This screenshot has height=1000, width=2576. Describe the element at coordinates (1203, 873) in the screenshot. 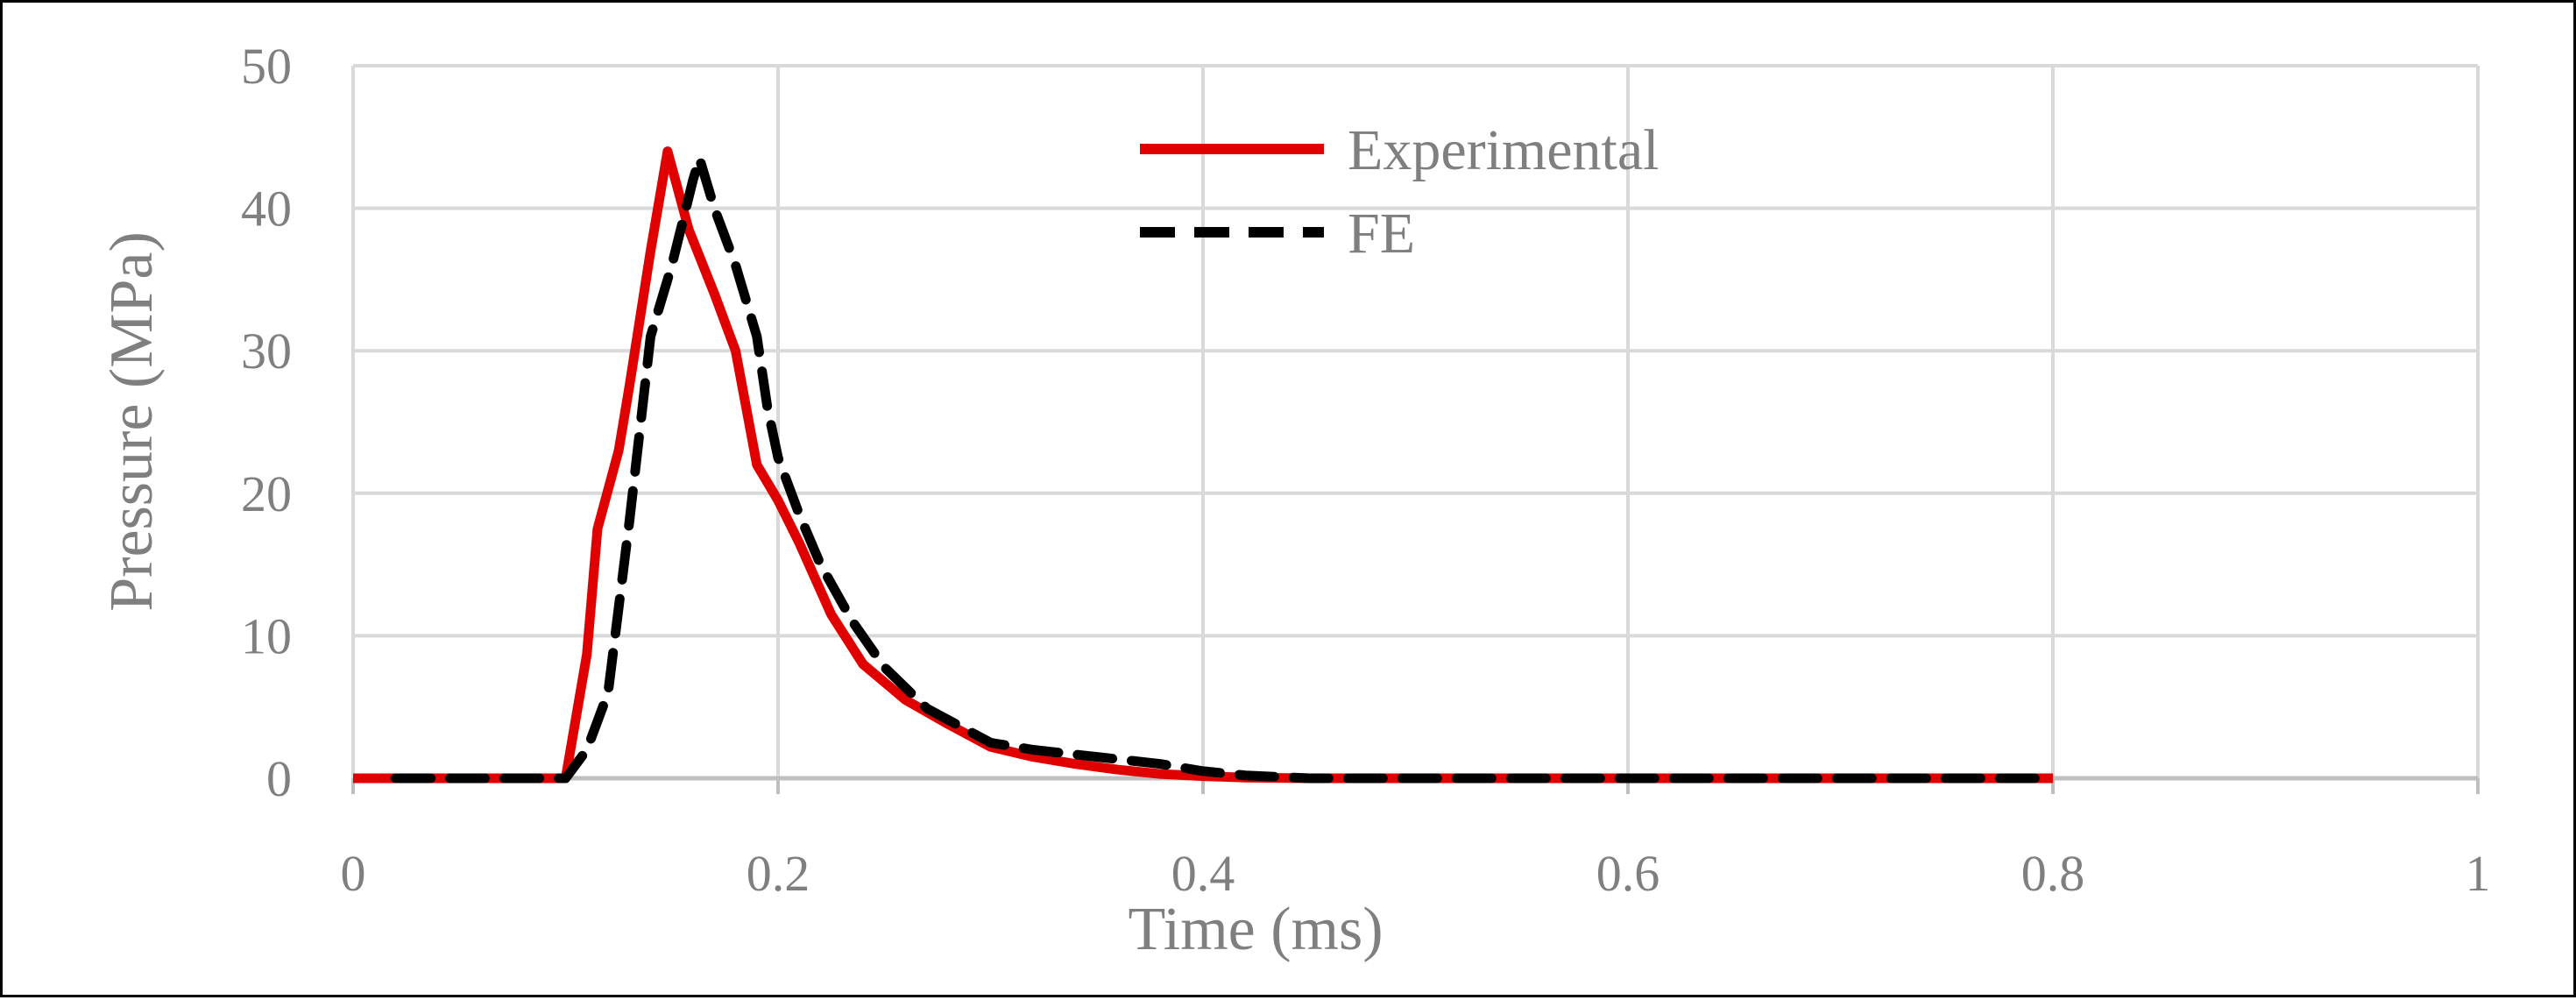

I see `x-tick-label-2: 0.4` at that location.